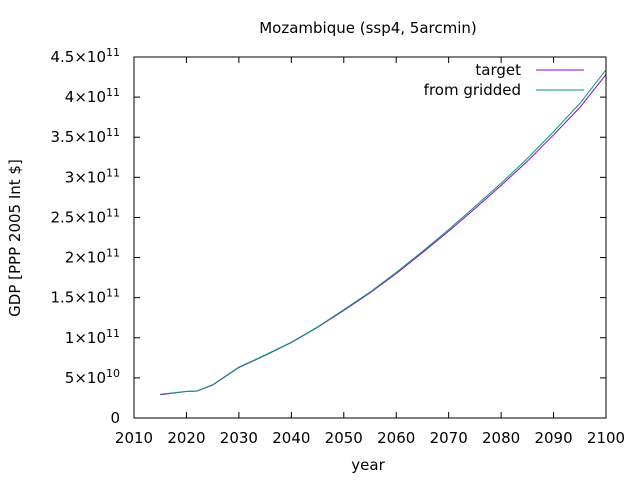 The image size is (640, 480). What do you see at coordinates (85, 97) in the screenshot?
I see `y-tick-mantissa: 4×10` at bounding box center [85, 97].